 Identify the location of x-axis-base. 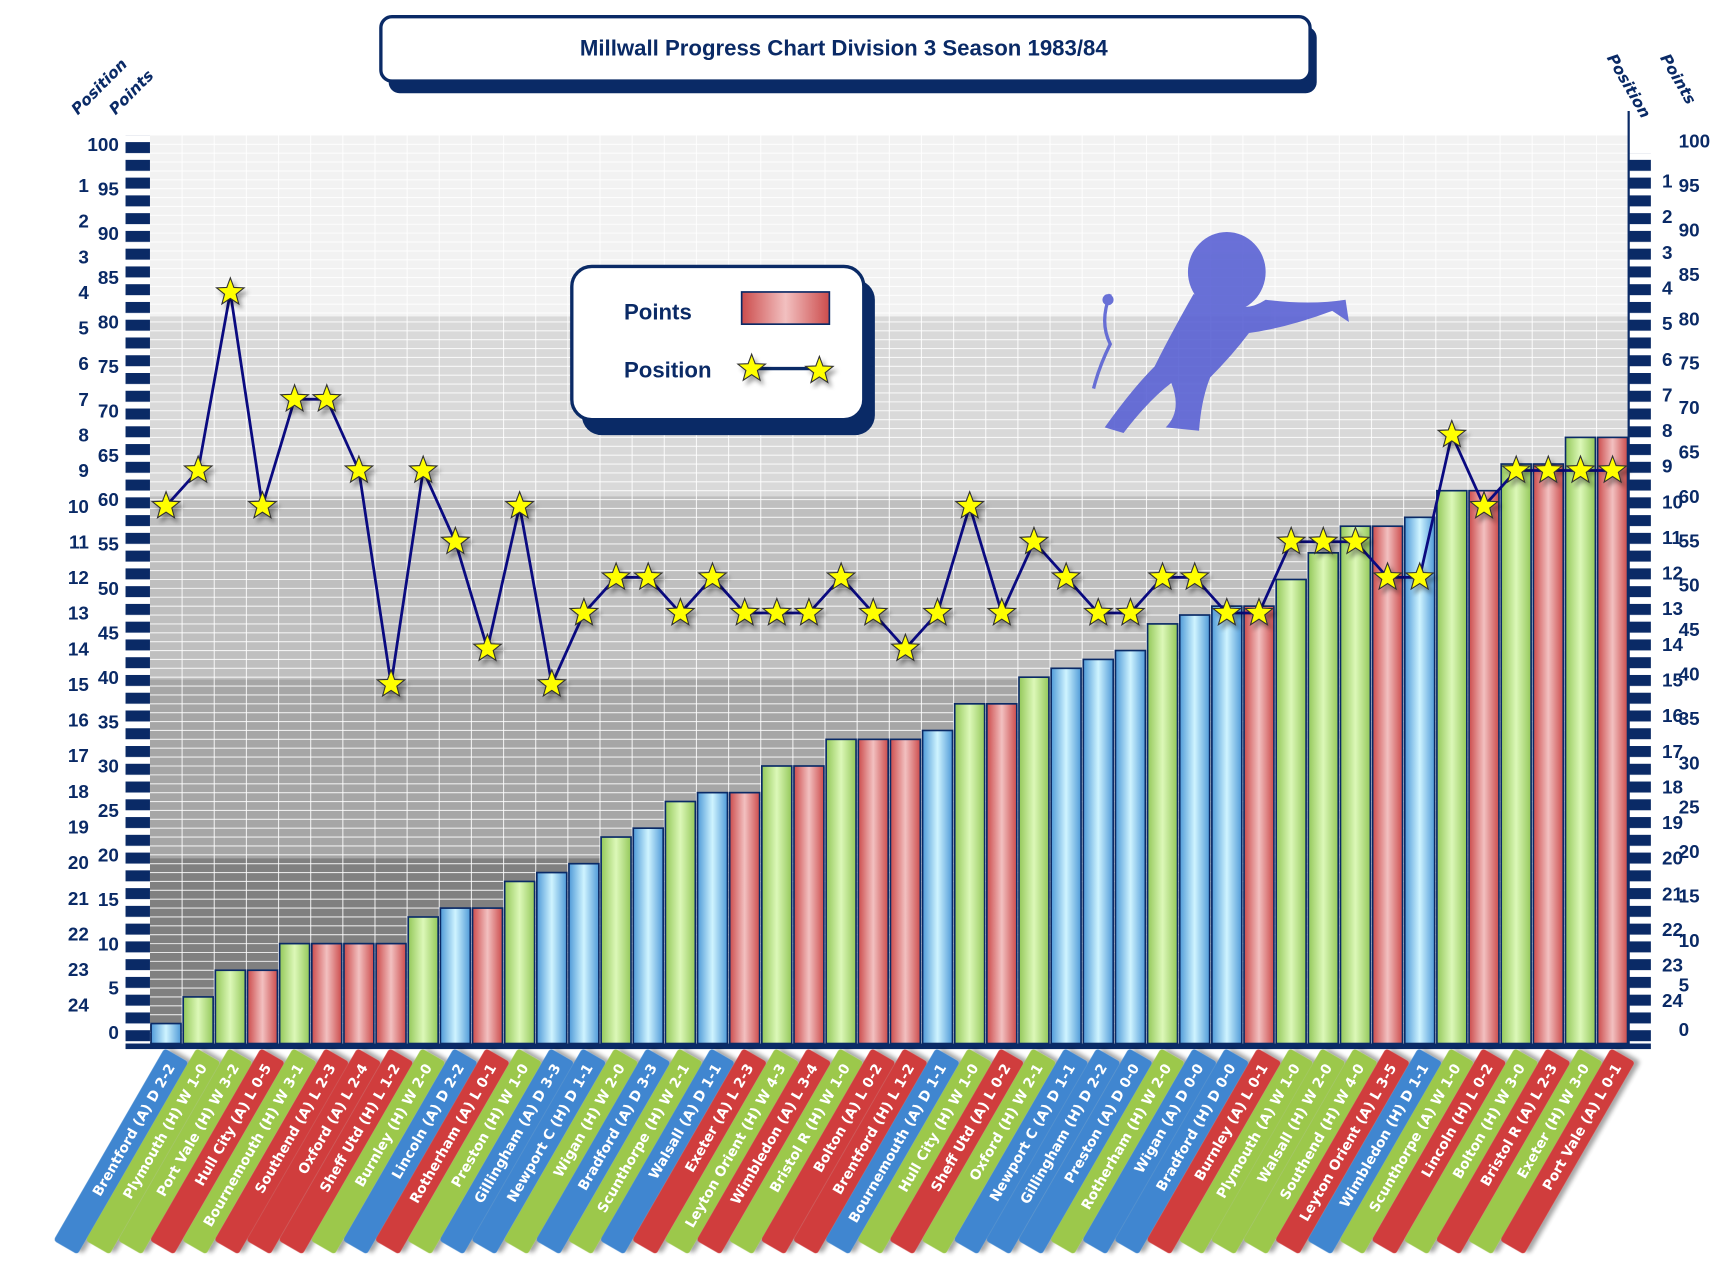
(888, 1046).